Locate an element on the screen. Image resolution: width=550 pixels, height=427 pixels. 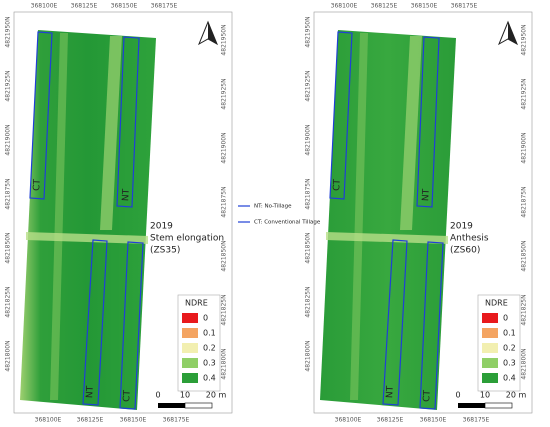
legend-label: 0.2 is located at coordinates (509, 348).